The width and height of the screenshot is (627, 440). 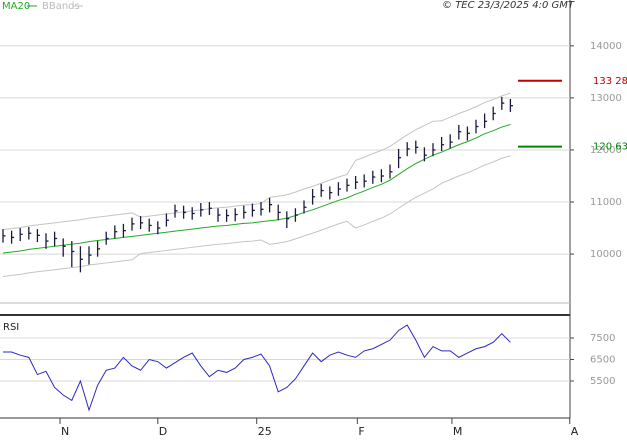 What do you see at coordinates (606, 254) in the screenshot?
I see `y-tick-label: 10000` at bounding box center [606, 254].